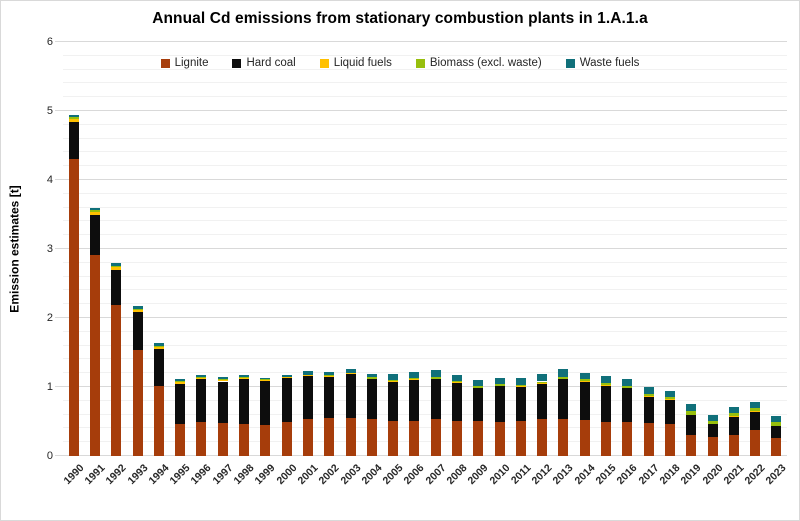  I want to click on x-tick-label: 2000, so click(287, 475).